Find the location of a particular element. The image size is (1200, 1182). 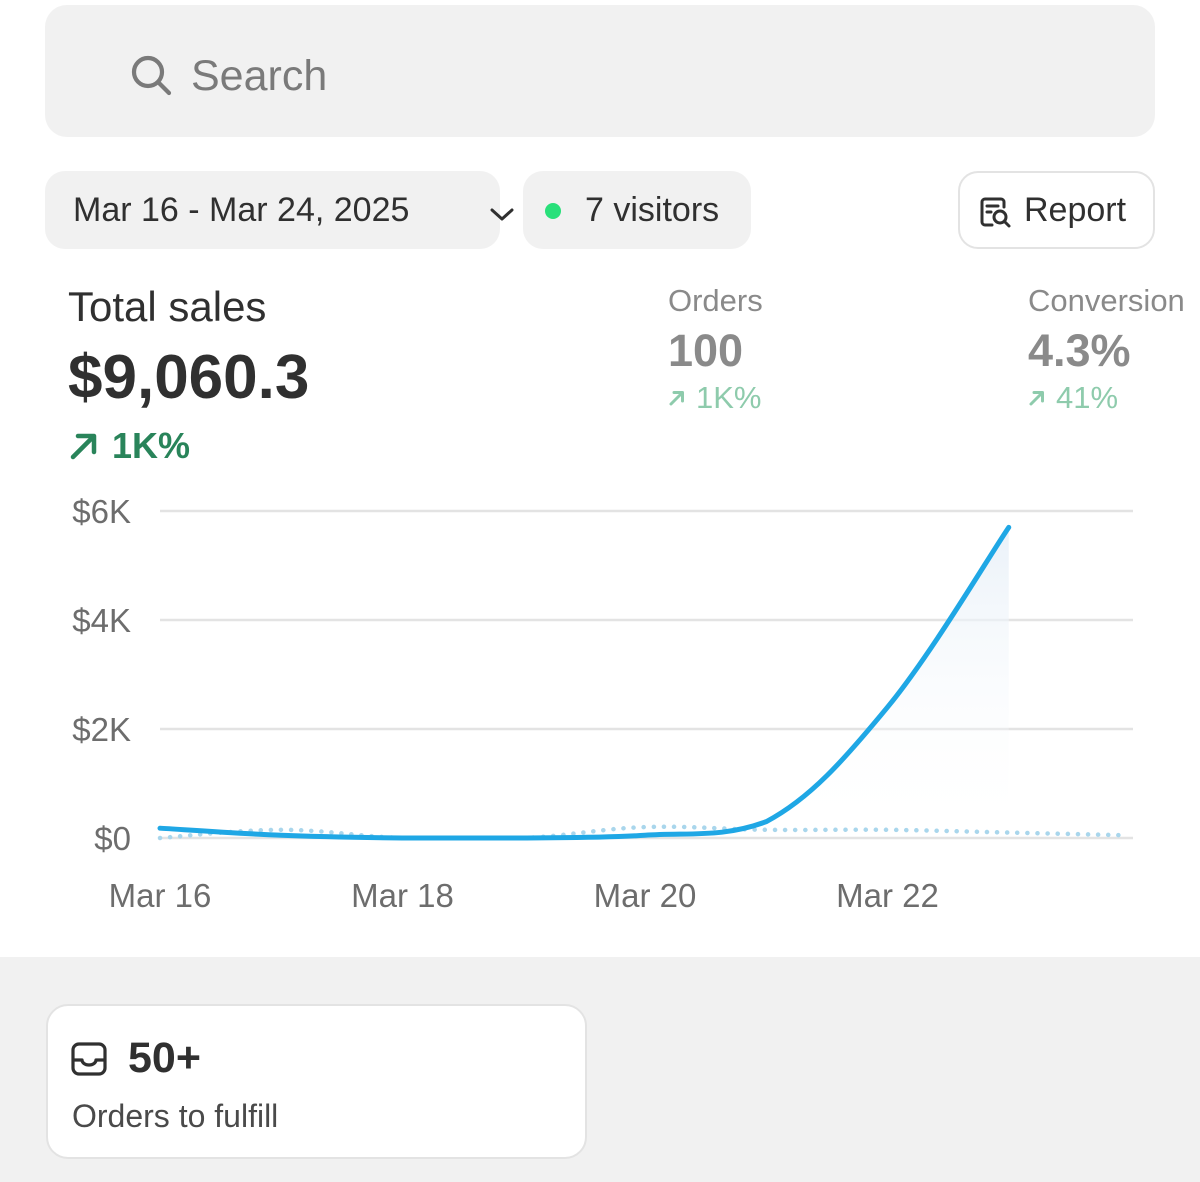

report-button: Report is located at coordinates (1056, 210).